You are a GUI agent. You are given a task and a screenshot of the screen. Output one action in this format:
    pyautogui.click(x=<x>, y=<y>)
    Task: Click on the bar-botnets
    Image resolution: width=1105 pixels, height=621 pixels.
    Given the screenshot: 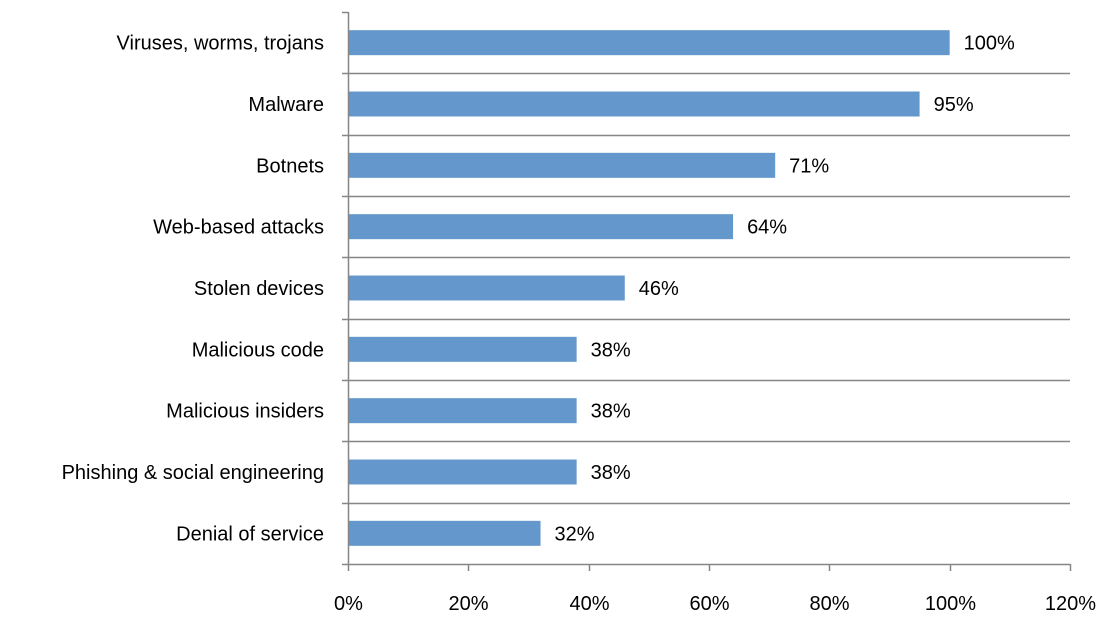 What is the action you would take?
    pyautogui.click(x=562, y=165)
    